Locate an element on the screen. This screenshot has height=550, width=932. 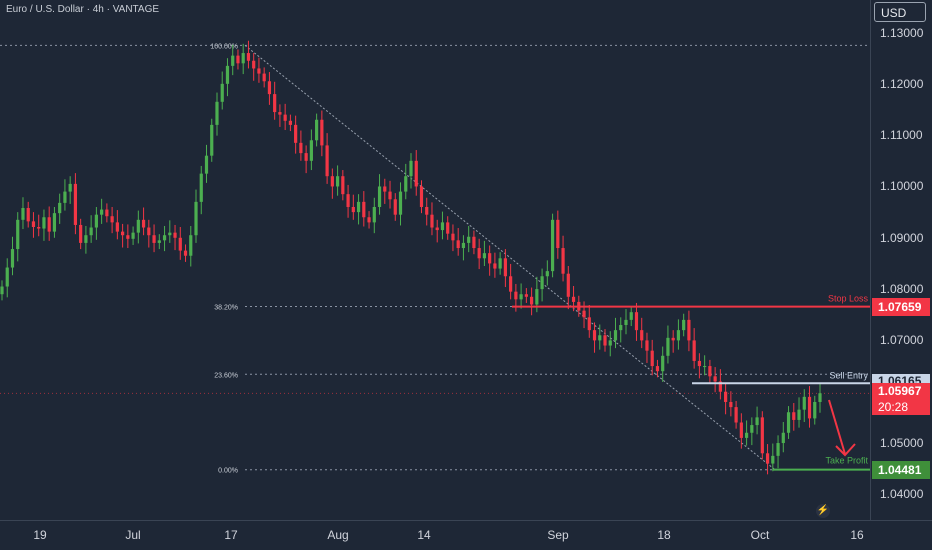
time-tick-label: Aug is located at coordinates (338, 535).